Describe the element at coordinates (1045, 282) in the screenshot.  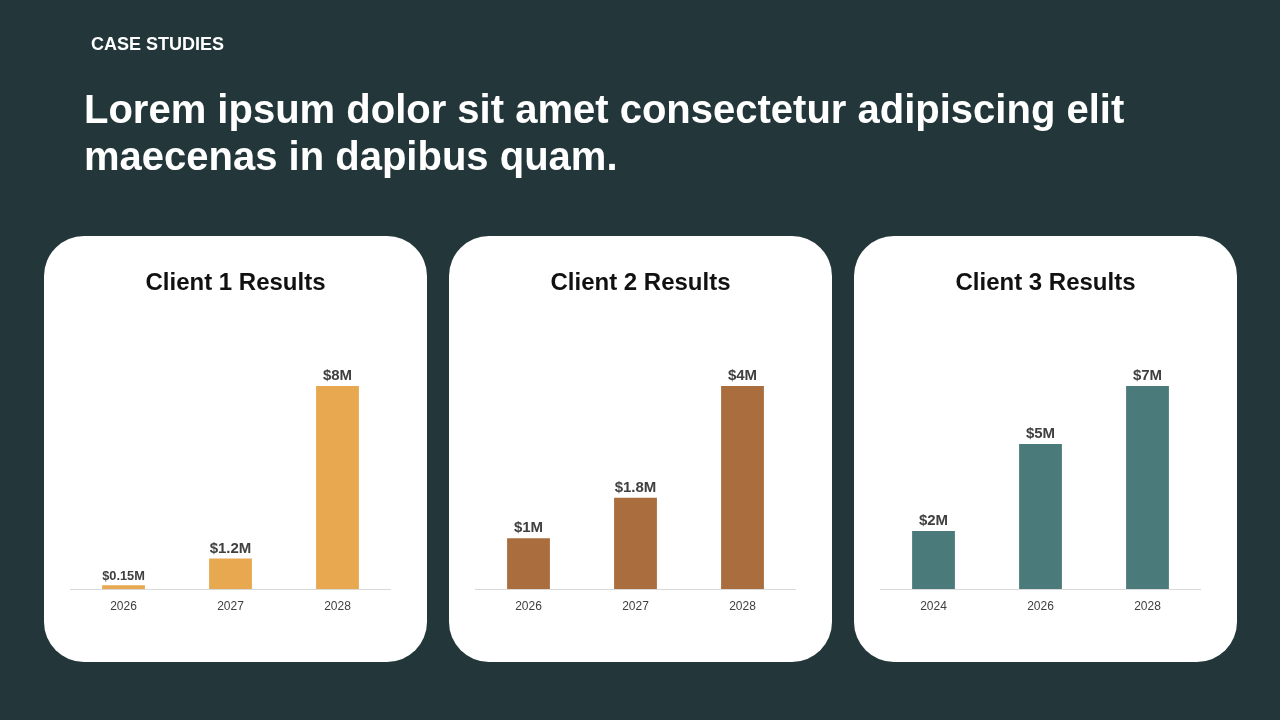
I see `chart-title: Client 3 Results` at that location.